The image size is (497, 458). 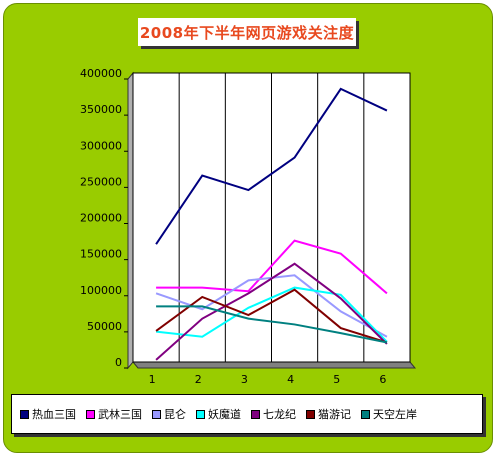 I want to click on legend-label: 七龙纪, so click(x=279, y=414).